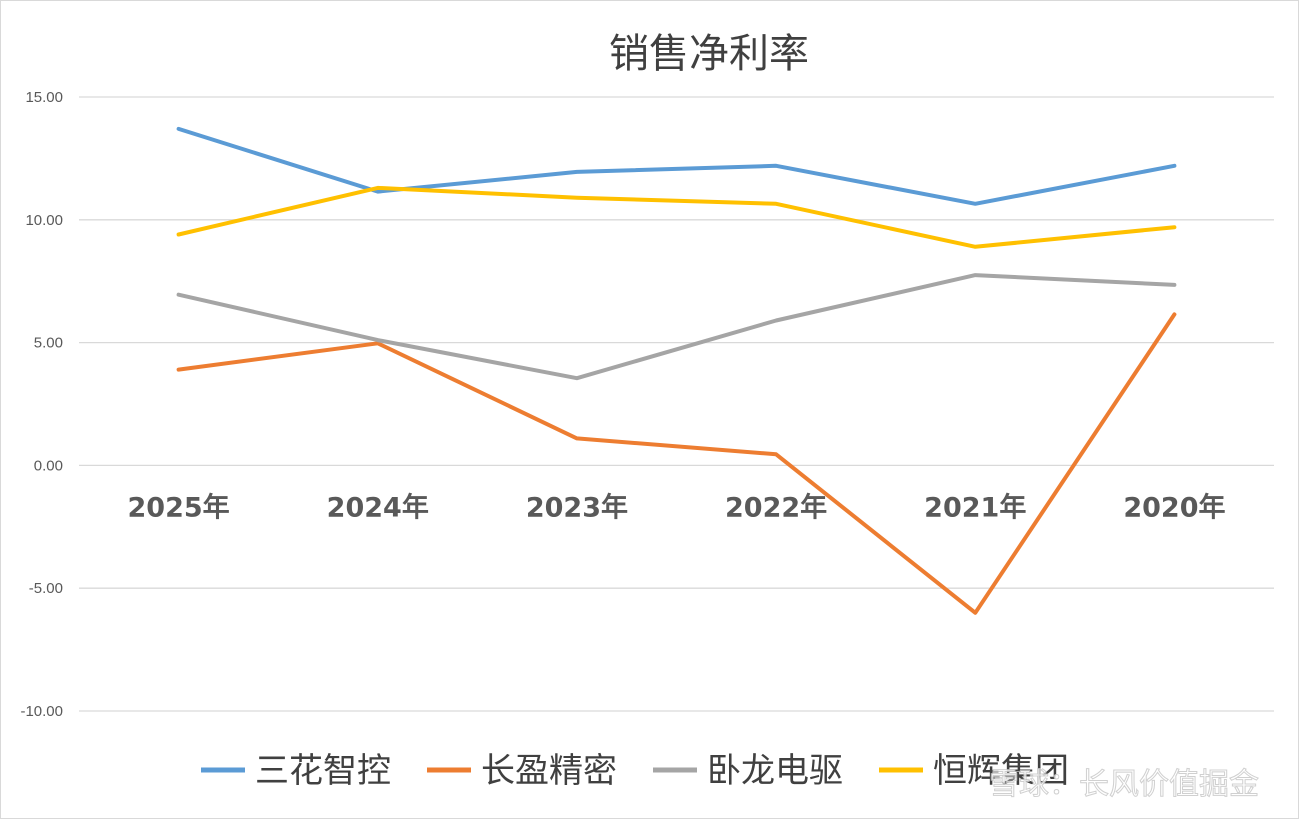  I want to click on x-tick-label: 2023年, so click(577, 507).